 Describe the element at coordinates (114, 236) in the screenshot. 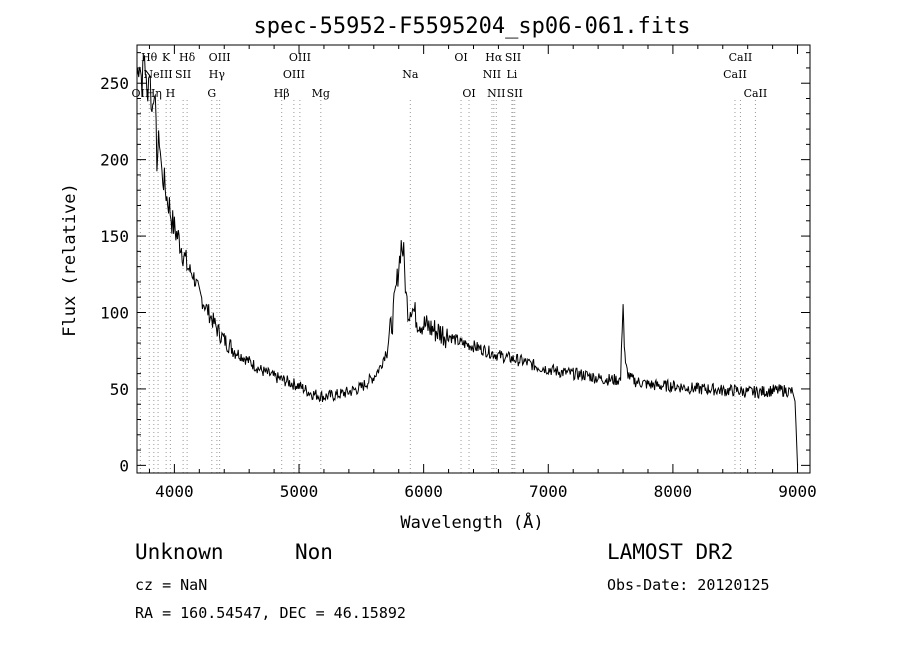

I see `y-tick-label: 150` at that location.